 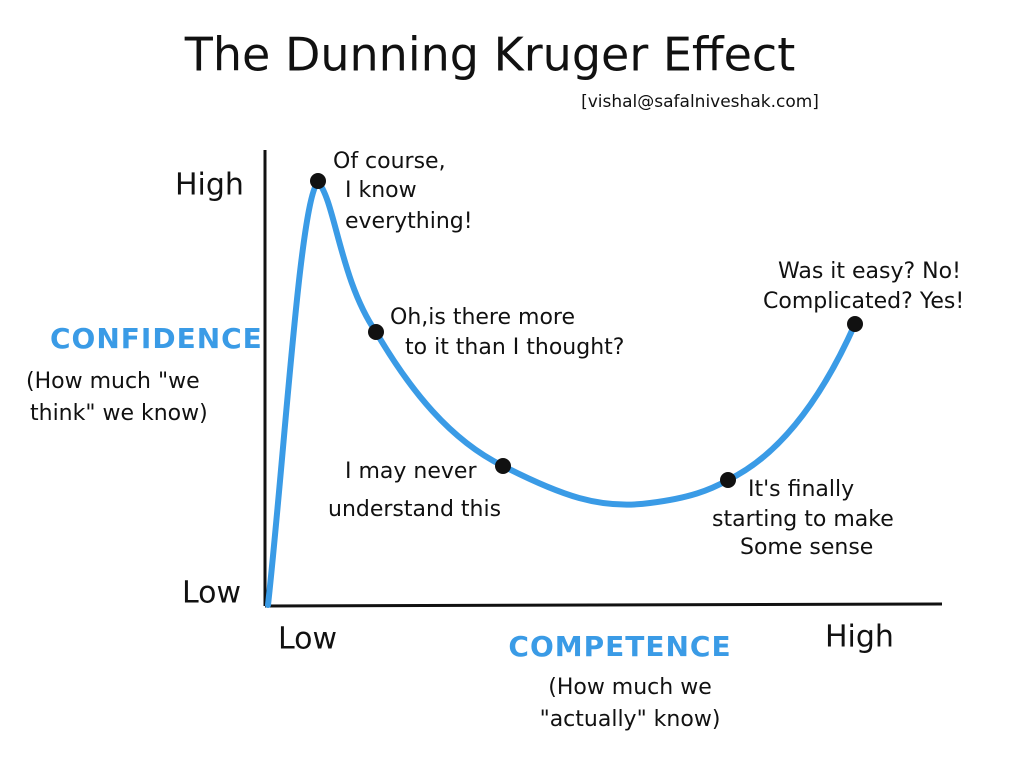 What do you see at coordinates (482, 317) in the screenshot?
I see `annotation: Oh,is there more` at bounding box center [482, 317].